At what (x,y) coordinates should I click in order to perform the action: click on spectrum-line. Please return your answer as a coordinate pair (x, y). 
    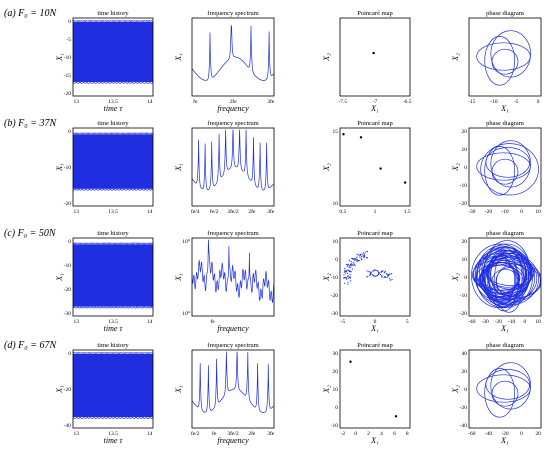
    Looking at the image, I should click on (233, 160).